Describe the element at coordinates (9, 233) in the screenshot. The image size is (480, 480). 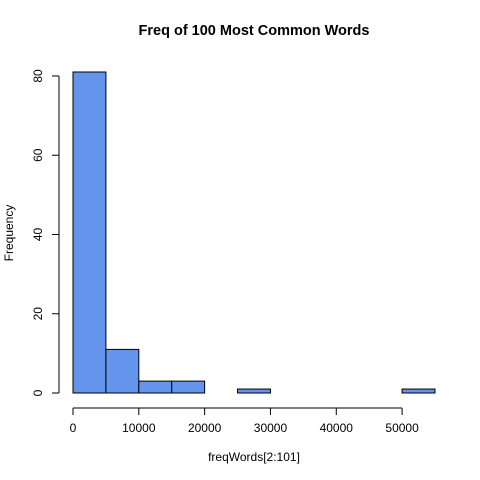
I see `y-axis-label: Frequency` at that location.